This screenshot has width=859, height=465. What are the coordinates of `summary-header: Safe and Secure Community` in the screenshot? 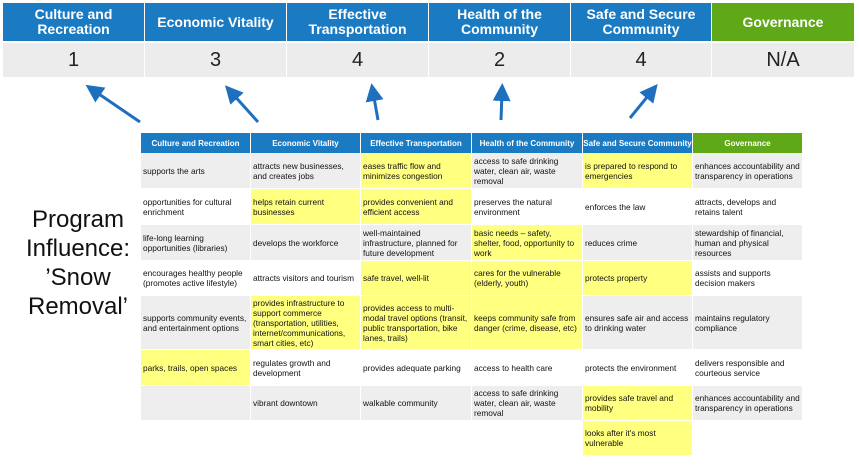 It's located at (641, 22).